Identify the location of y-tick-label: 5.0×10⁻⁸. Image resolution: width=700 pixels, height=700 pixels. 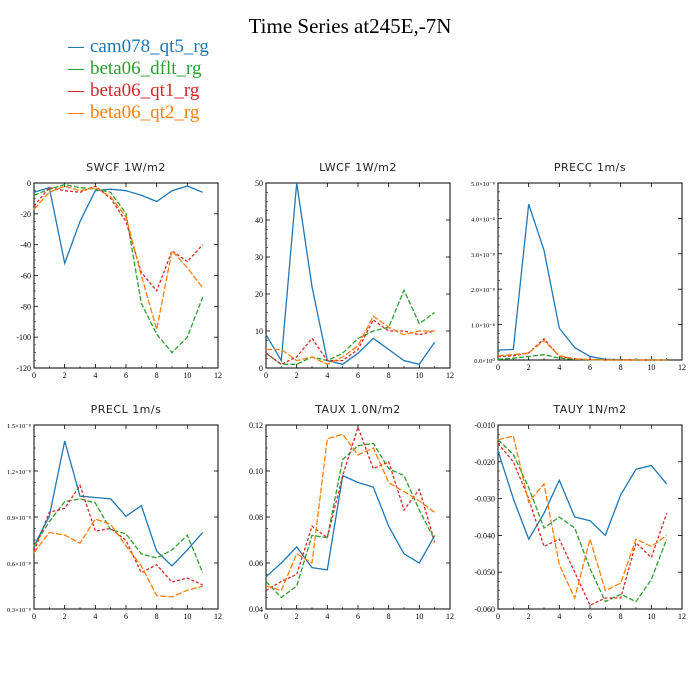
(483, 184).